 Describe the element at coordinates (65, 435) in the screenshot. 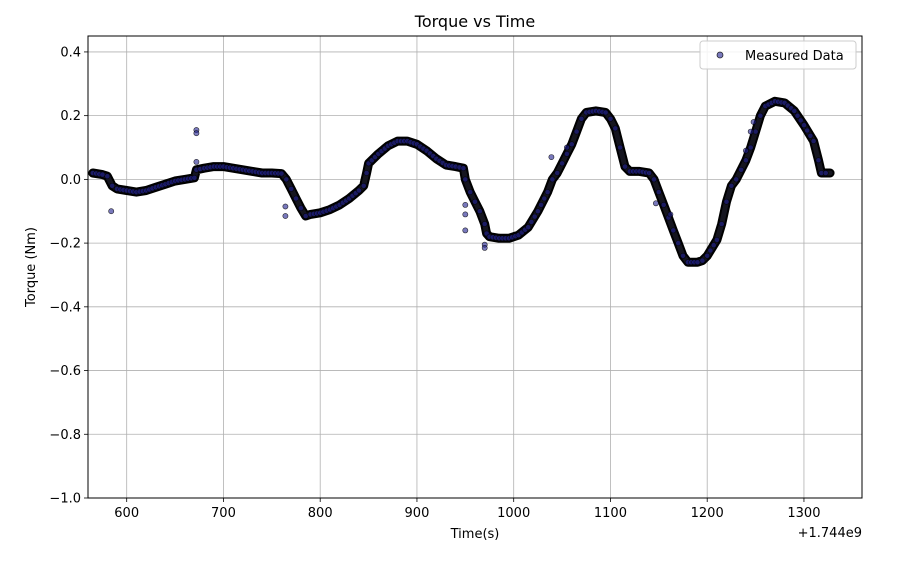

I see `y-tick-label: −0.8` at that location.